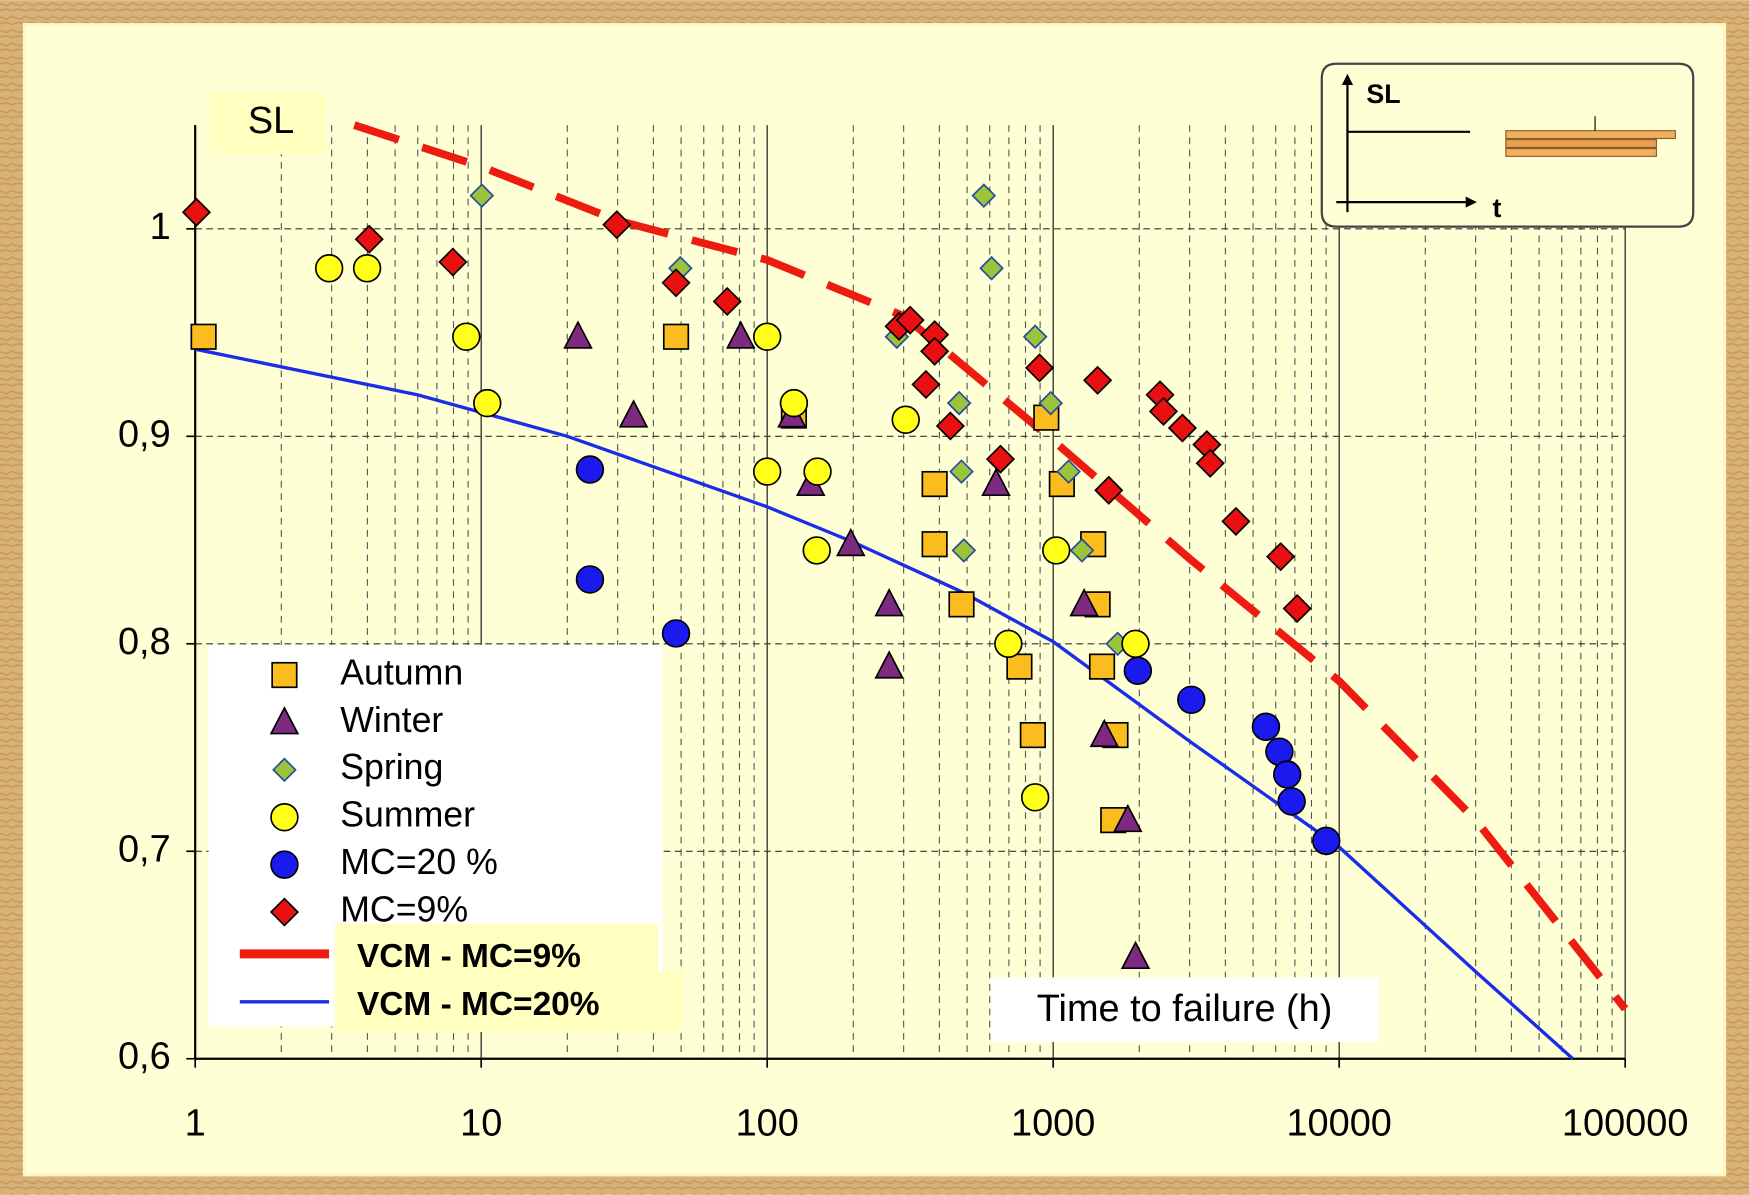 Image resolution: width=1749 pixels, height=1195 pixels. I want to click on x-tick-label: 1000, so click(1053, 1124).